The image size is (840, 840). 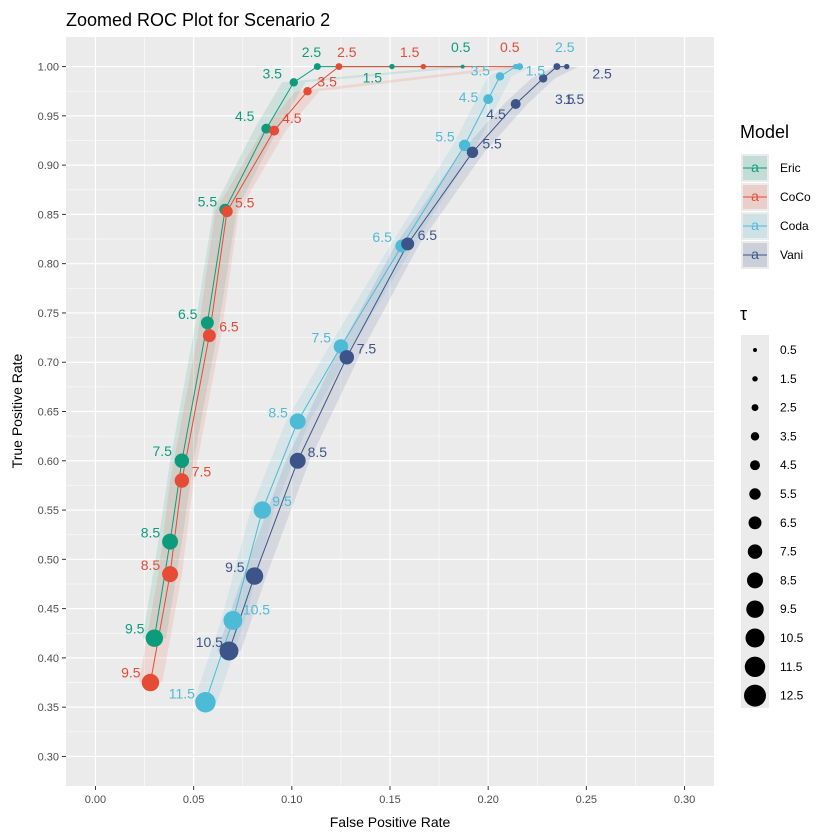 What do you see at coordinates (788, 494) in the screenshot?
I see `legend-tau-label: 5.5` at bounding box center [788, 494].